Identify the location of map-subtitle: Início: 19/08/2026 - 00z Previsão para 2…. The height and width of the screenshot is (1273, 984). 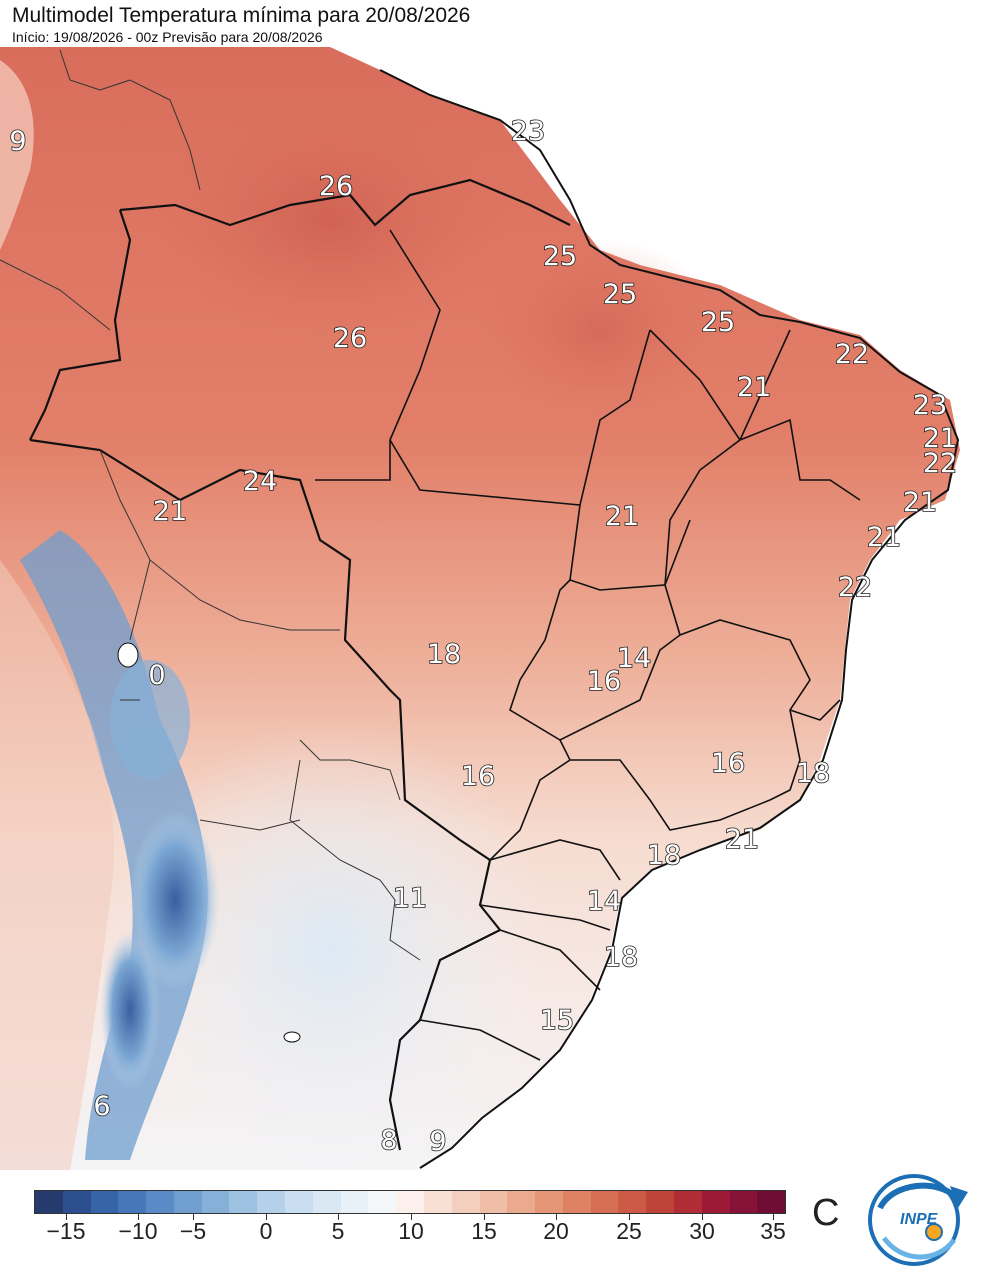
(167, 37).